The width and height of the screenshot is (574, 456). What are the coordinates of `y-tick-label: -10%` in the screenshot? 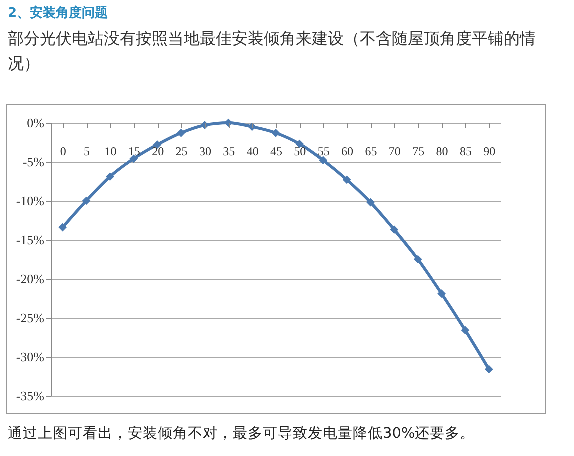 It's located at (30, 201).